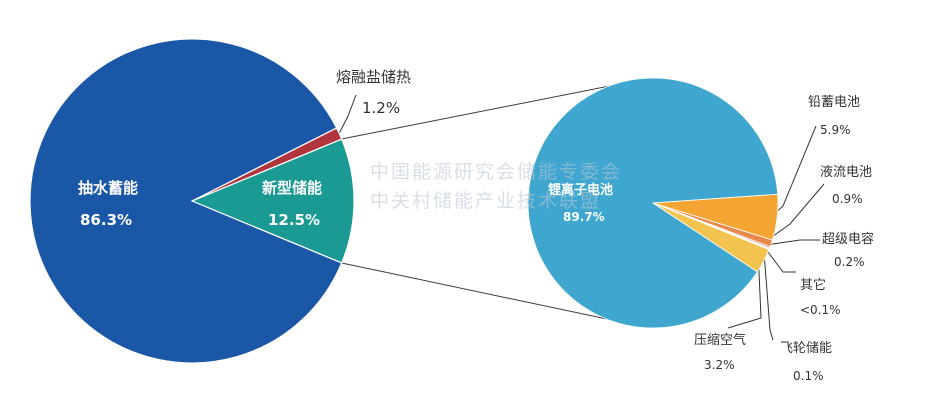  I want to click on connector-bottom, so click(491, 294).